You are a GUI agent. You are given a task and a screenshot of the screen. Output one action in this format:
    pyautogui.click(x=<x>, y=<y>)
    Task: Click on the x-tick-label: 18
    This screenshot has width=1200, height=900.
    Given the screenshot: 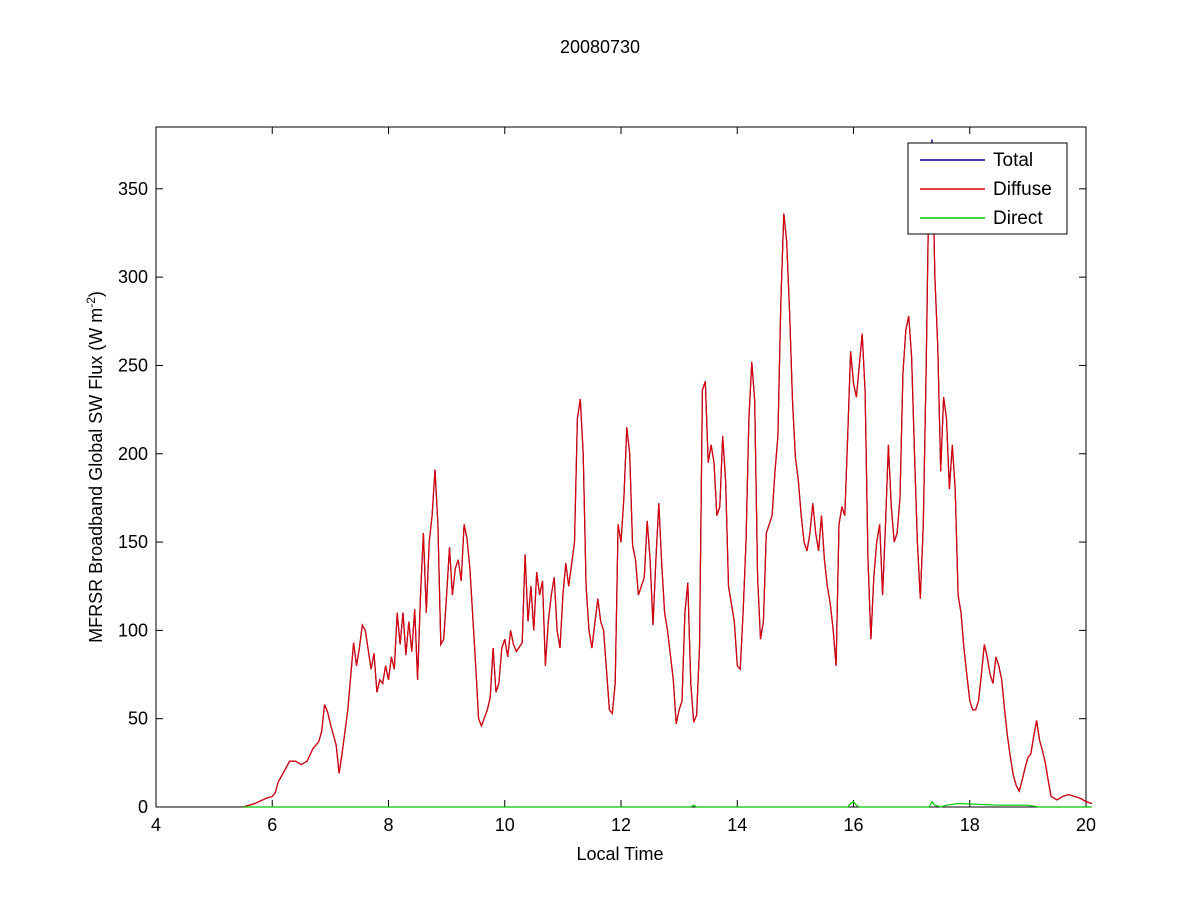 What is the action you would take?
    pyautogui.click(x=970, y=825)
    